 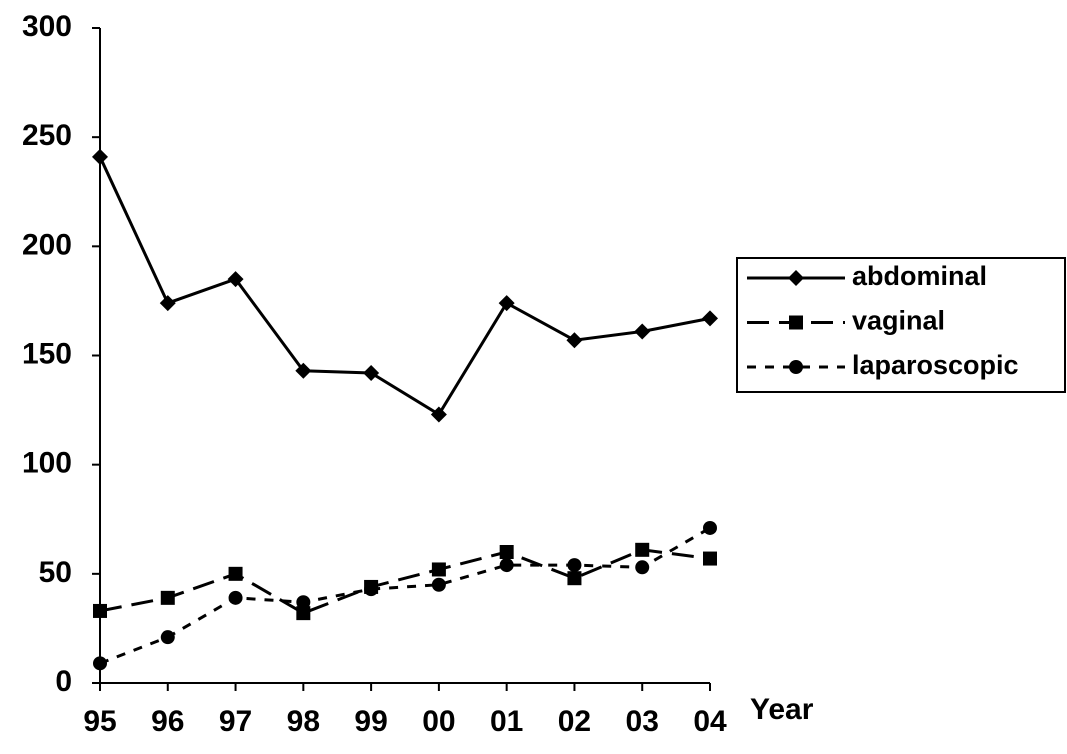 What do you see at coordinates (935, 365) in the screenshot?
I see `legend-label: laparoscopic` at bounding box center [935, 365].